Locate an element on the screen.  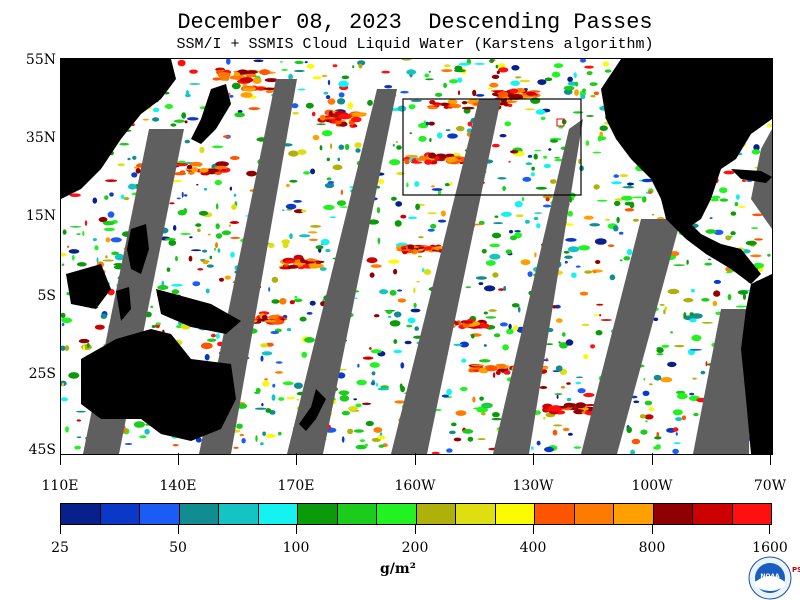
land-north-america is located at coordinates (686, 144).